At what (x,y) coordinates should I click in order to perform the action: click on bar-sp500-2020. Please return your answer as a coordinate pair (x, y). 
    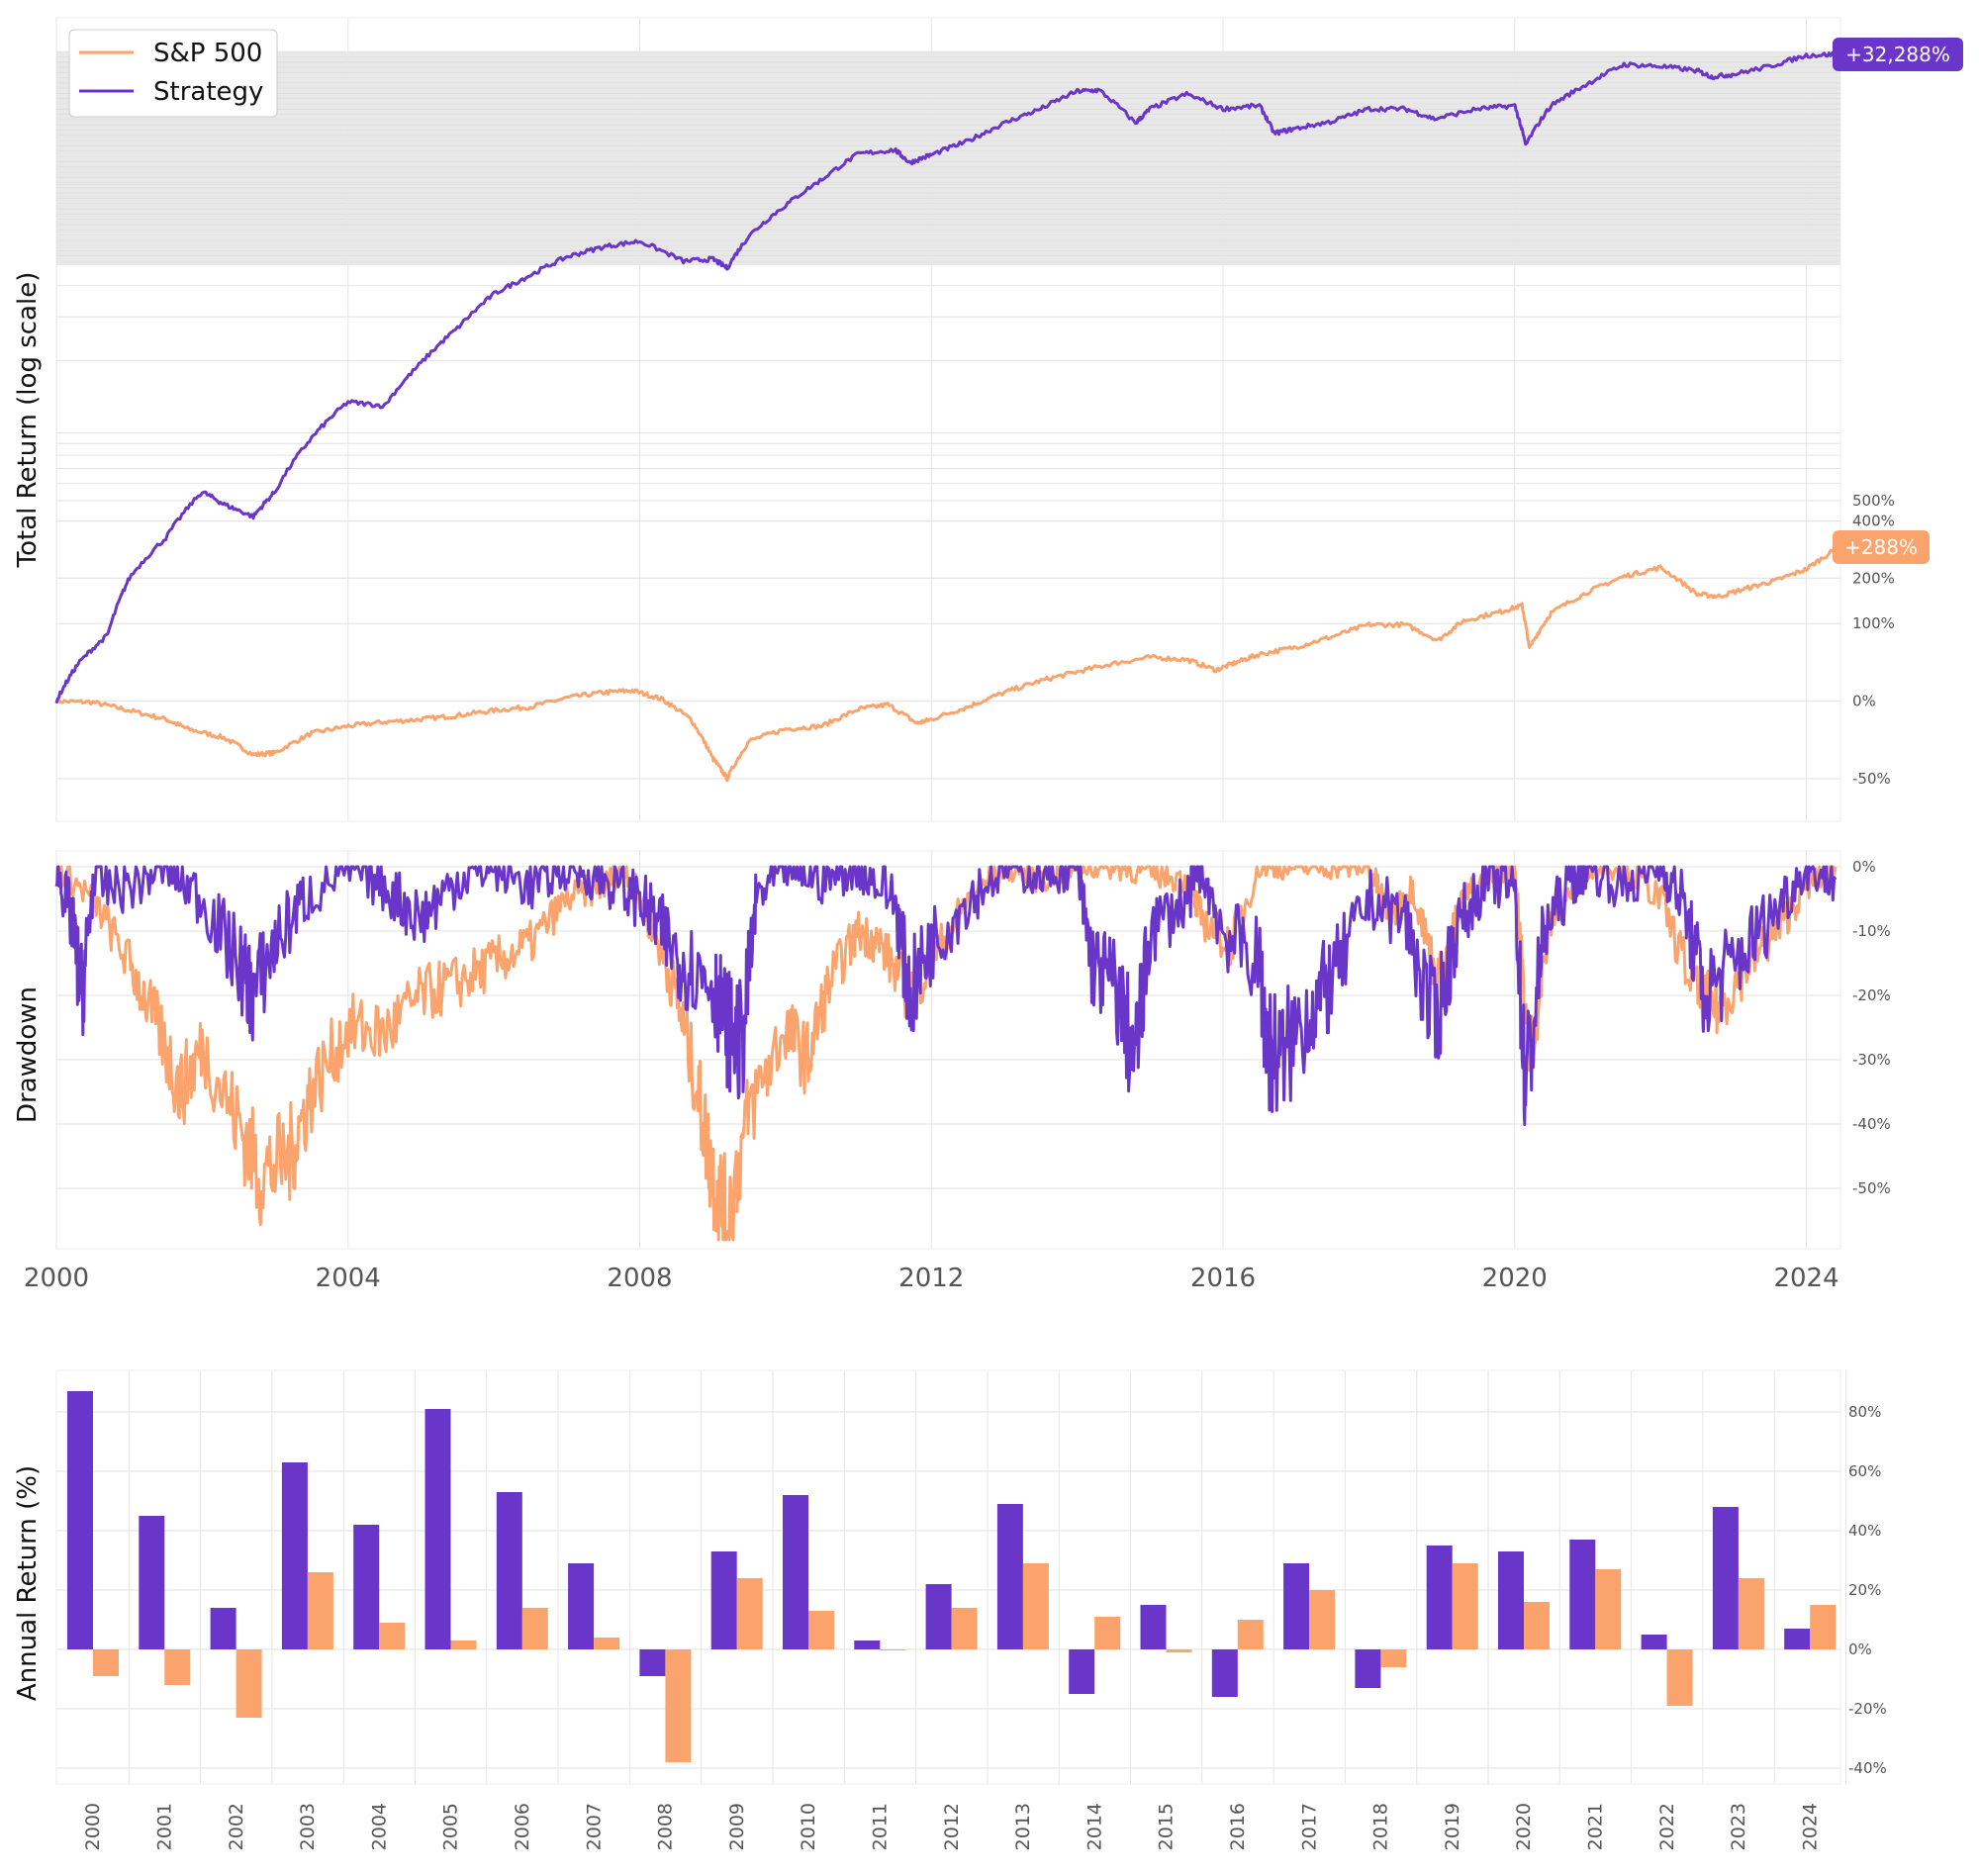
    Looking at the image, I should click on (1537, 1625).